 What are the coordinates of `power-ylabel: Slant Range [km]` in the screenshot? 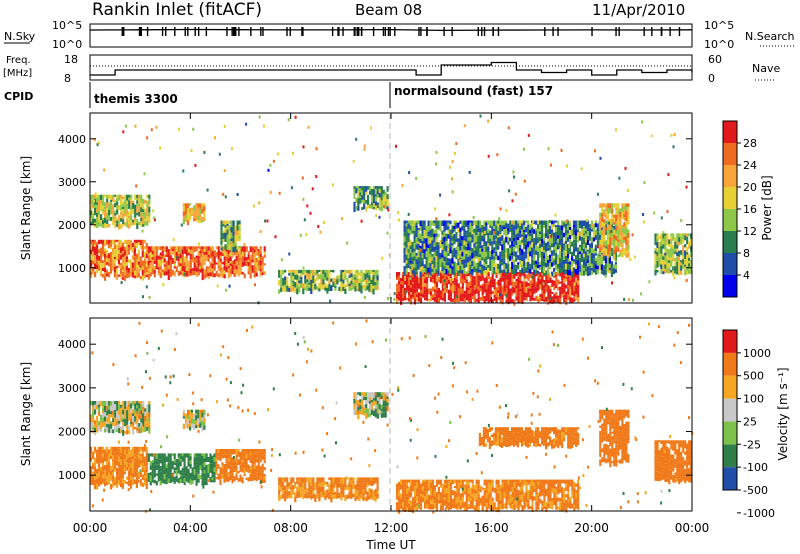 It's located at (26, 208).